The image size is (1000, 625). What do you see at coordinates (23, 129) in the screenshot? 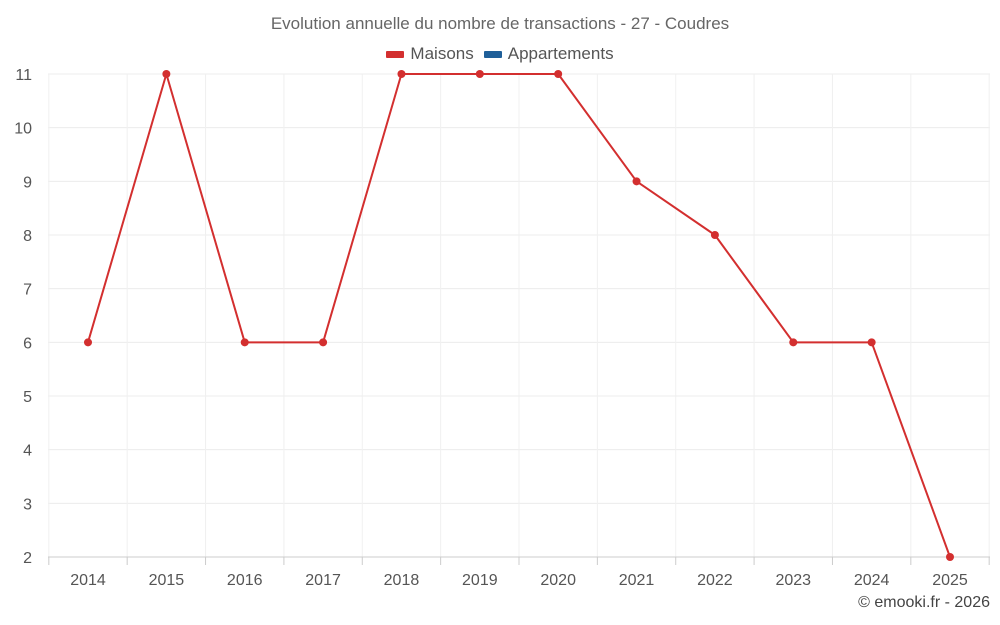
I see `y-tick-label: 10` at bounding box center [23, 129].